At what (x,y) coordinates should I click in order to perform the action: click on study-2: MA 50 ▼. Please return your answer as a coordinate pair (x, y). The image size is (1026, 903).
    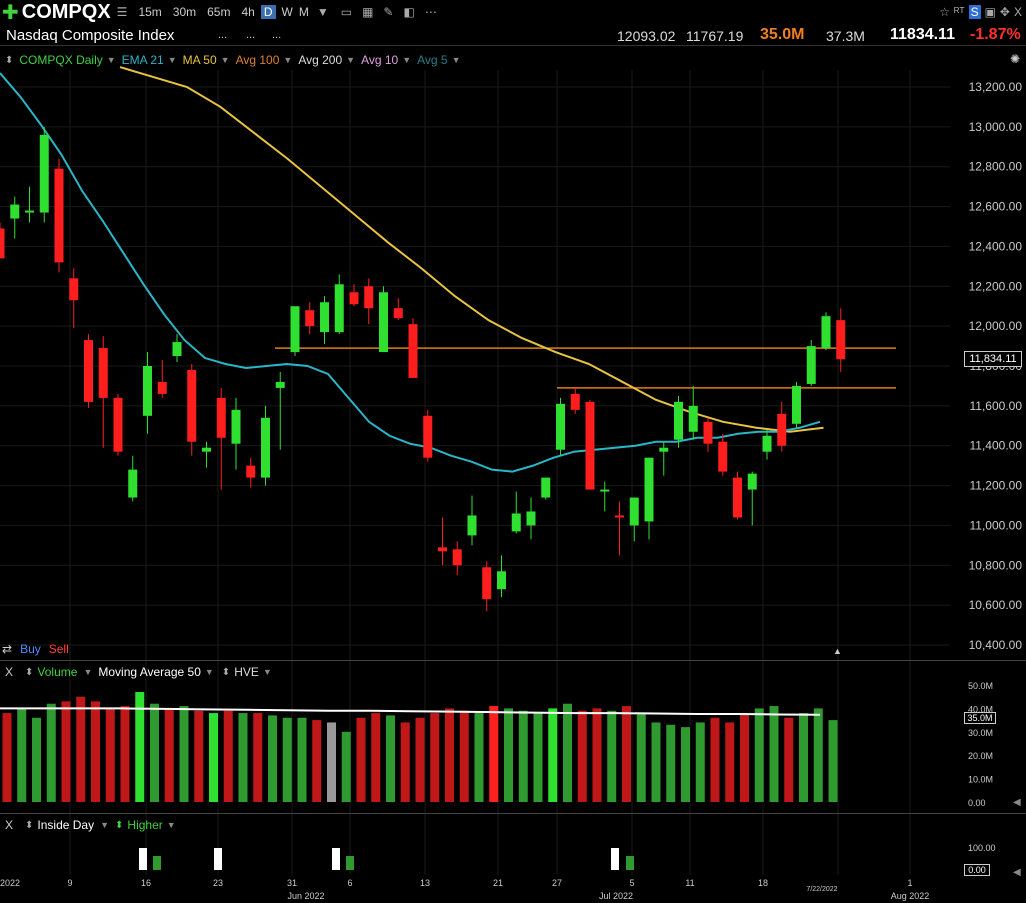
    Looking at the image, I should click on (206, 60).